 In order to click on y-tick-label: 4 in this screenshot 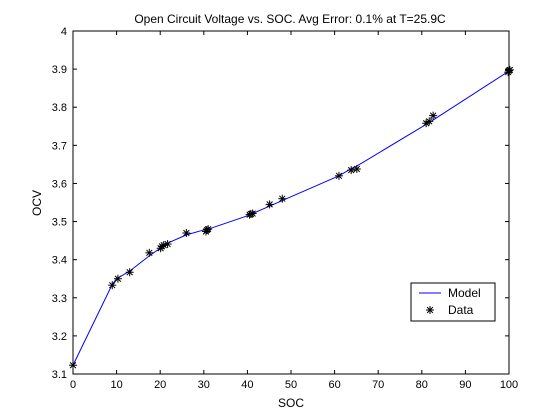, I will do `click(64, 32)`.